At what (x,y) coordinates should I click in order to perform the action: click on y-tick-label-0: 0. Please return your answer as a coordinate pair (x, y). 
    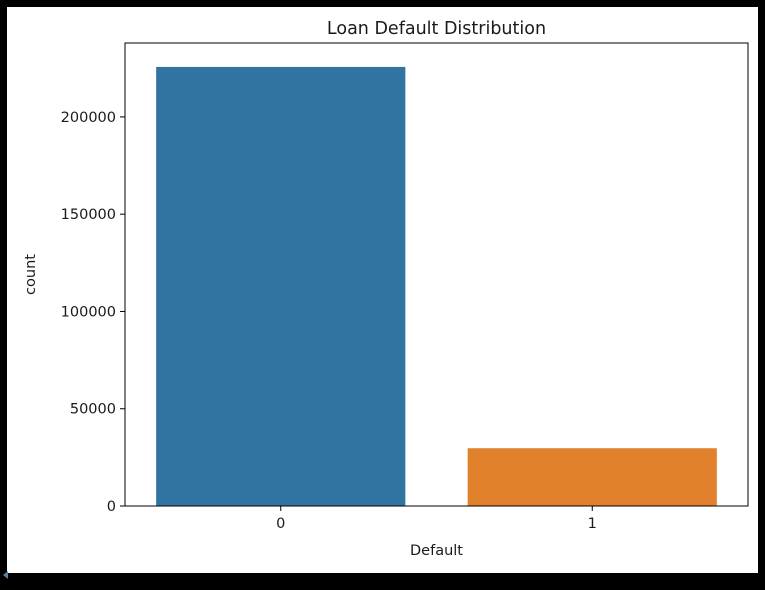
    Looking at the image, I should click on (111, 507).